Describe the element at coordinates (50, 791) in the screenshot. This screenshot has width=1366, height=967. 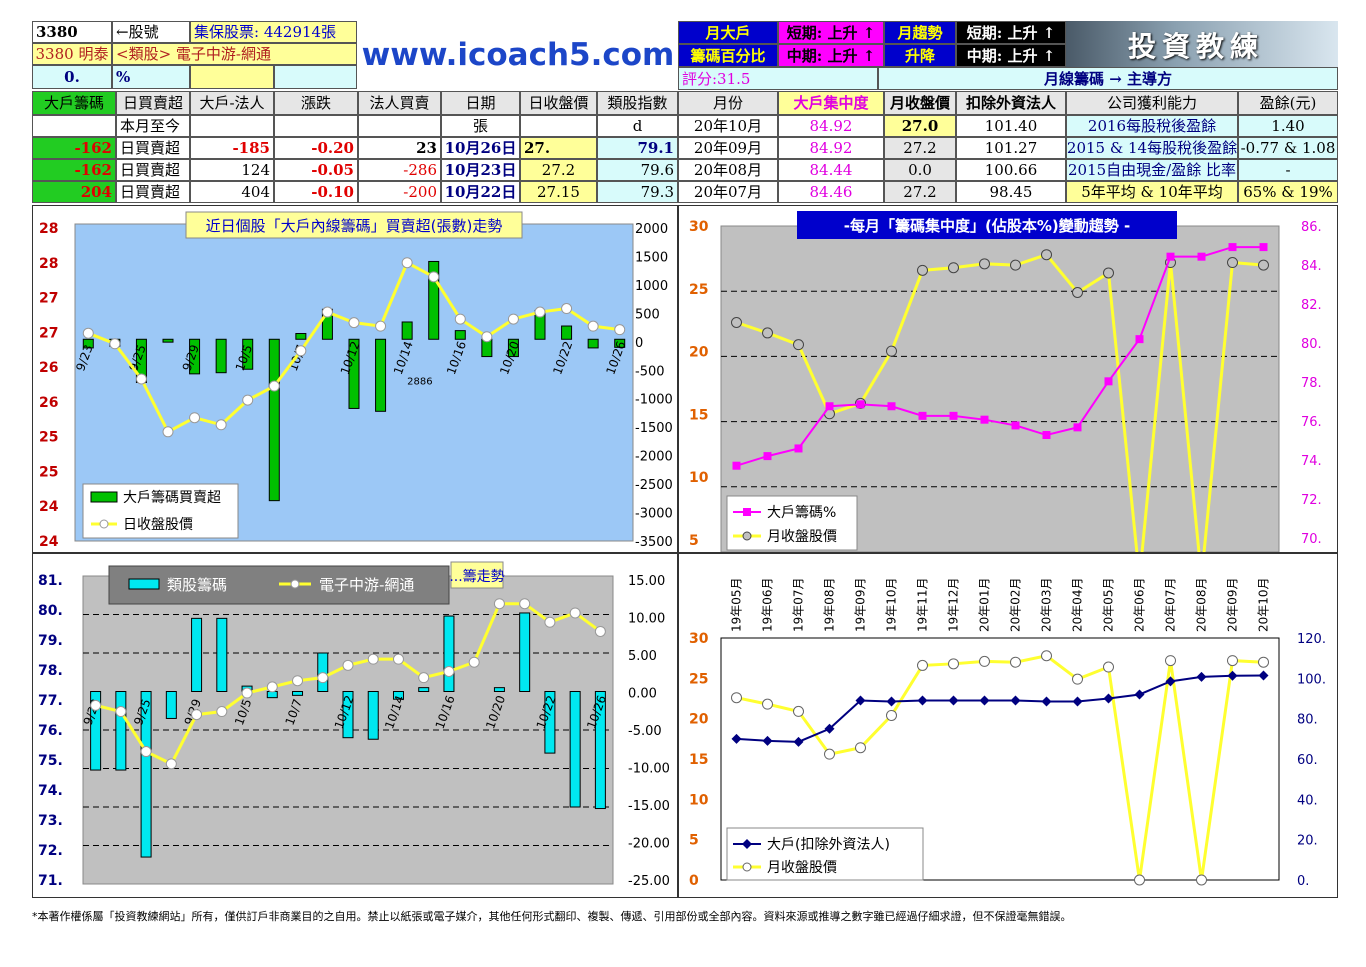
I see `left-tick: 74.` at that location.